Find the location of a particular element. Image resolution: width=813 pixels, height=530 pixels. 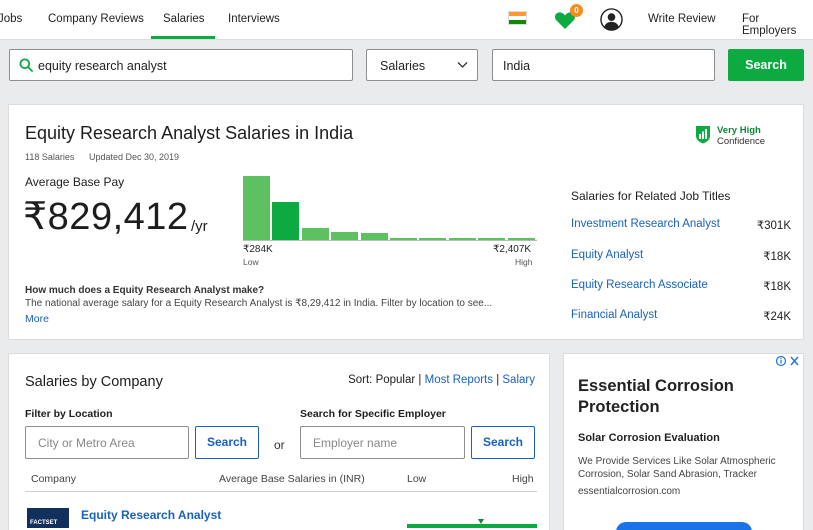

salary-histogram is located at coordinates (390, 208).